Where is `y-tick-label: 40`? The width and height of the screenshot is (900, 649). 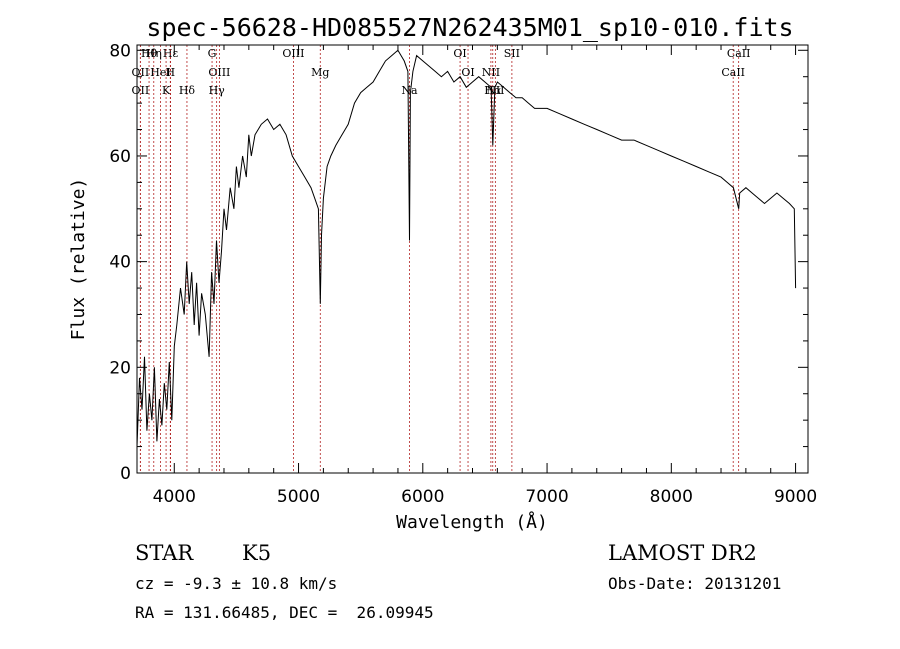
y-tick-label: 40 is located at coordinates (120, 263).